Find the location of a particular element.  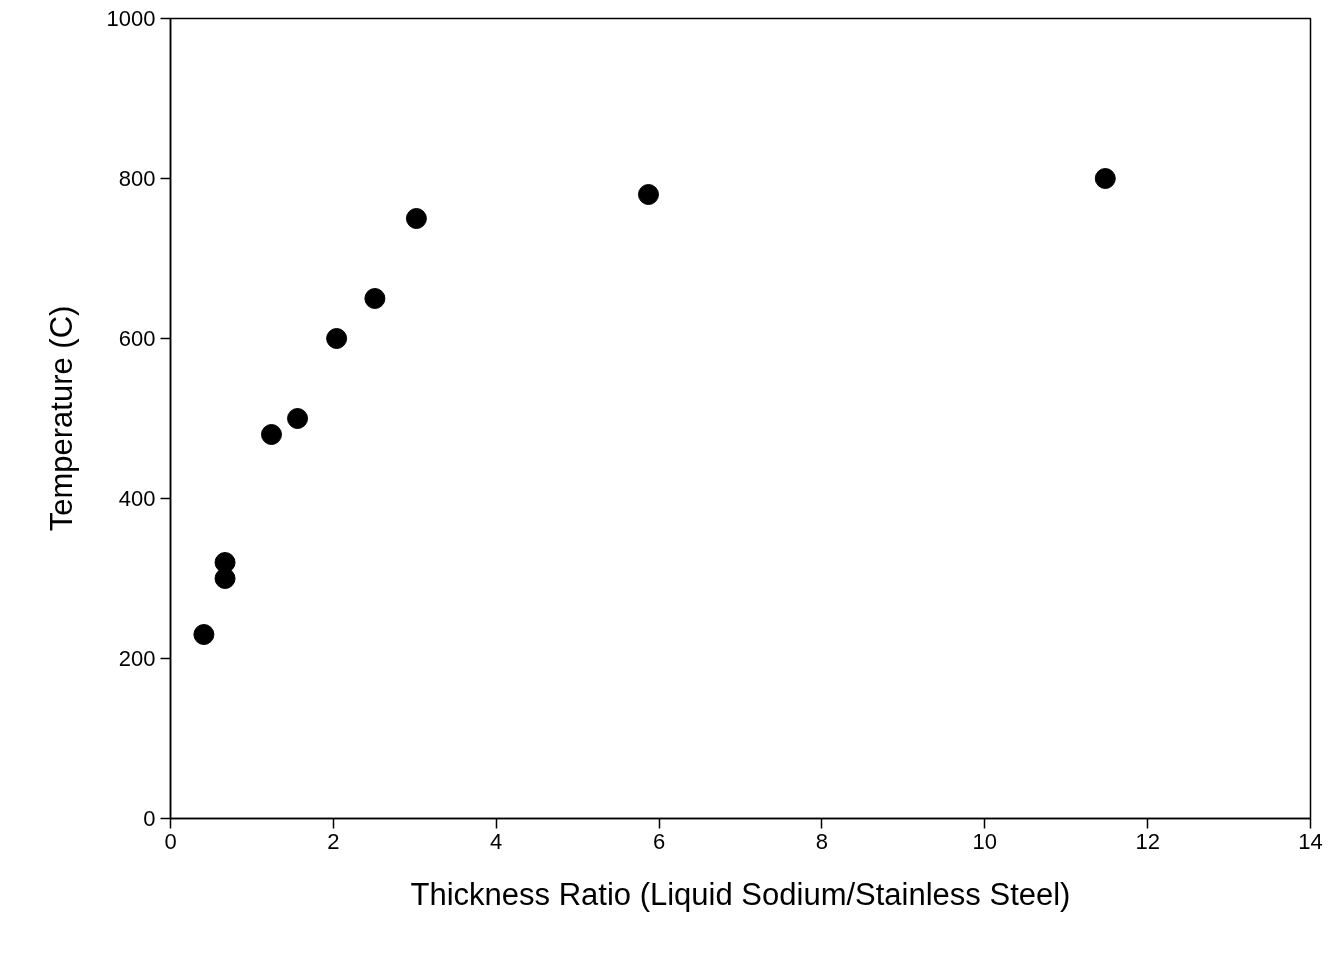

x-tick-label: 0 is located at coordinates (170, 841).